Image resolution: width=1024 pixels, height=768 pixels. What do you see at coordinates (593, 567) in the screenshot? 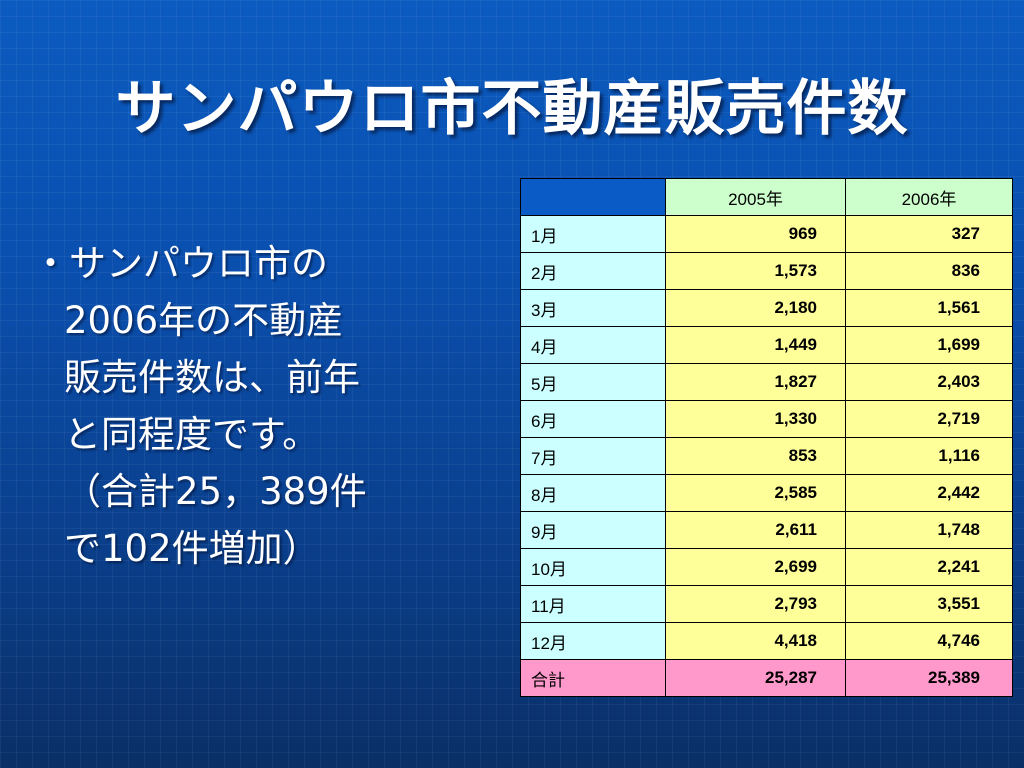
I see `month-label: 10月` at bounding box center [593, 567].